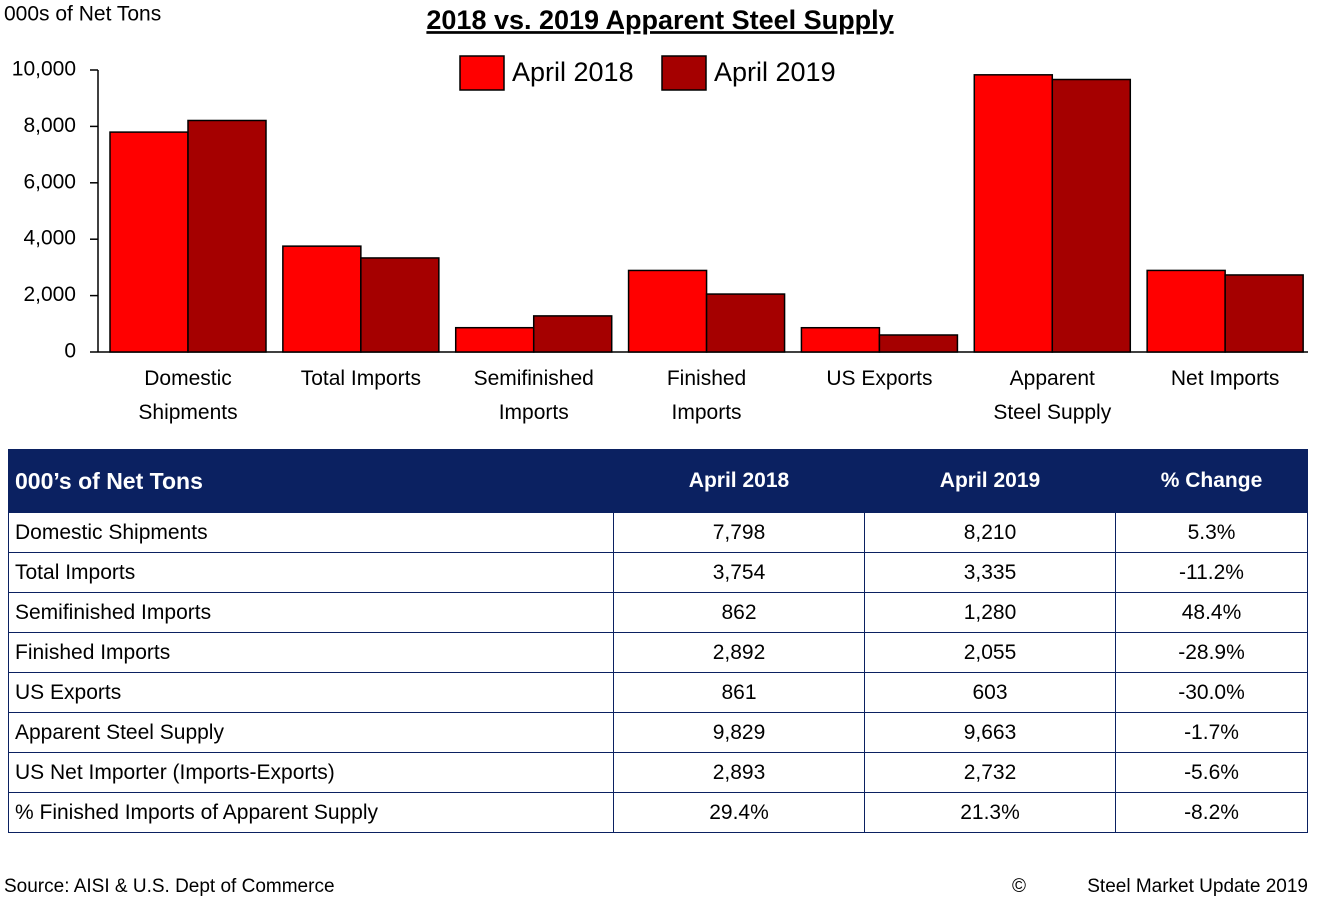  I want to click on table-row: US Exports 861 603 -30.0%, so click(658, 692).